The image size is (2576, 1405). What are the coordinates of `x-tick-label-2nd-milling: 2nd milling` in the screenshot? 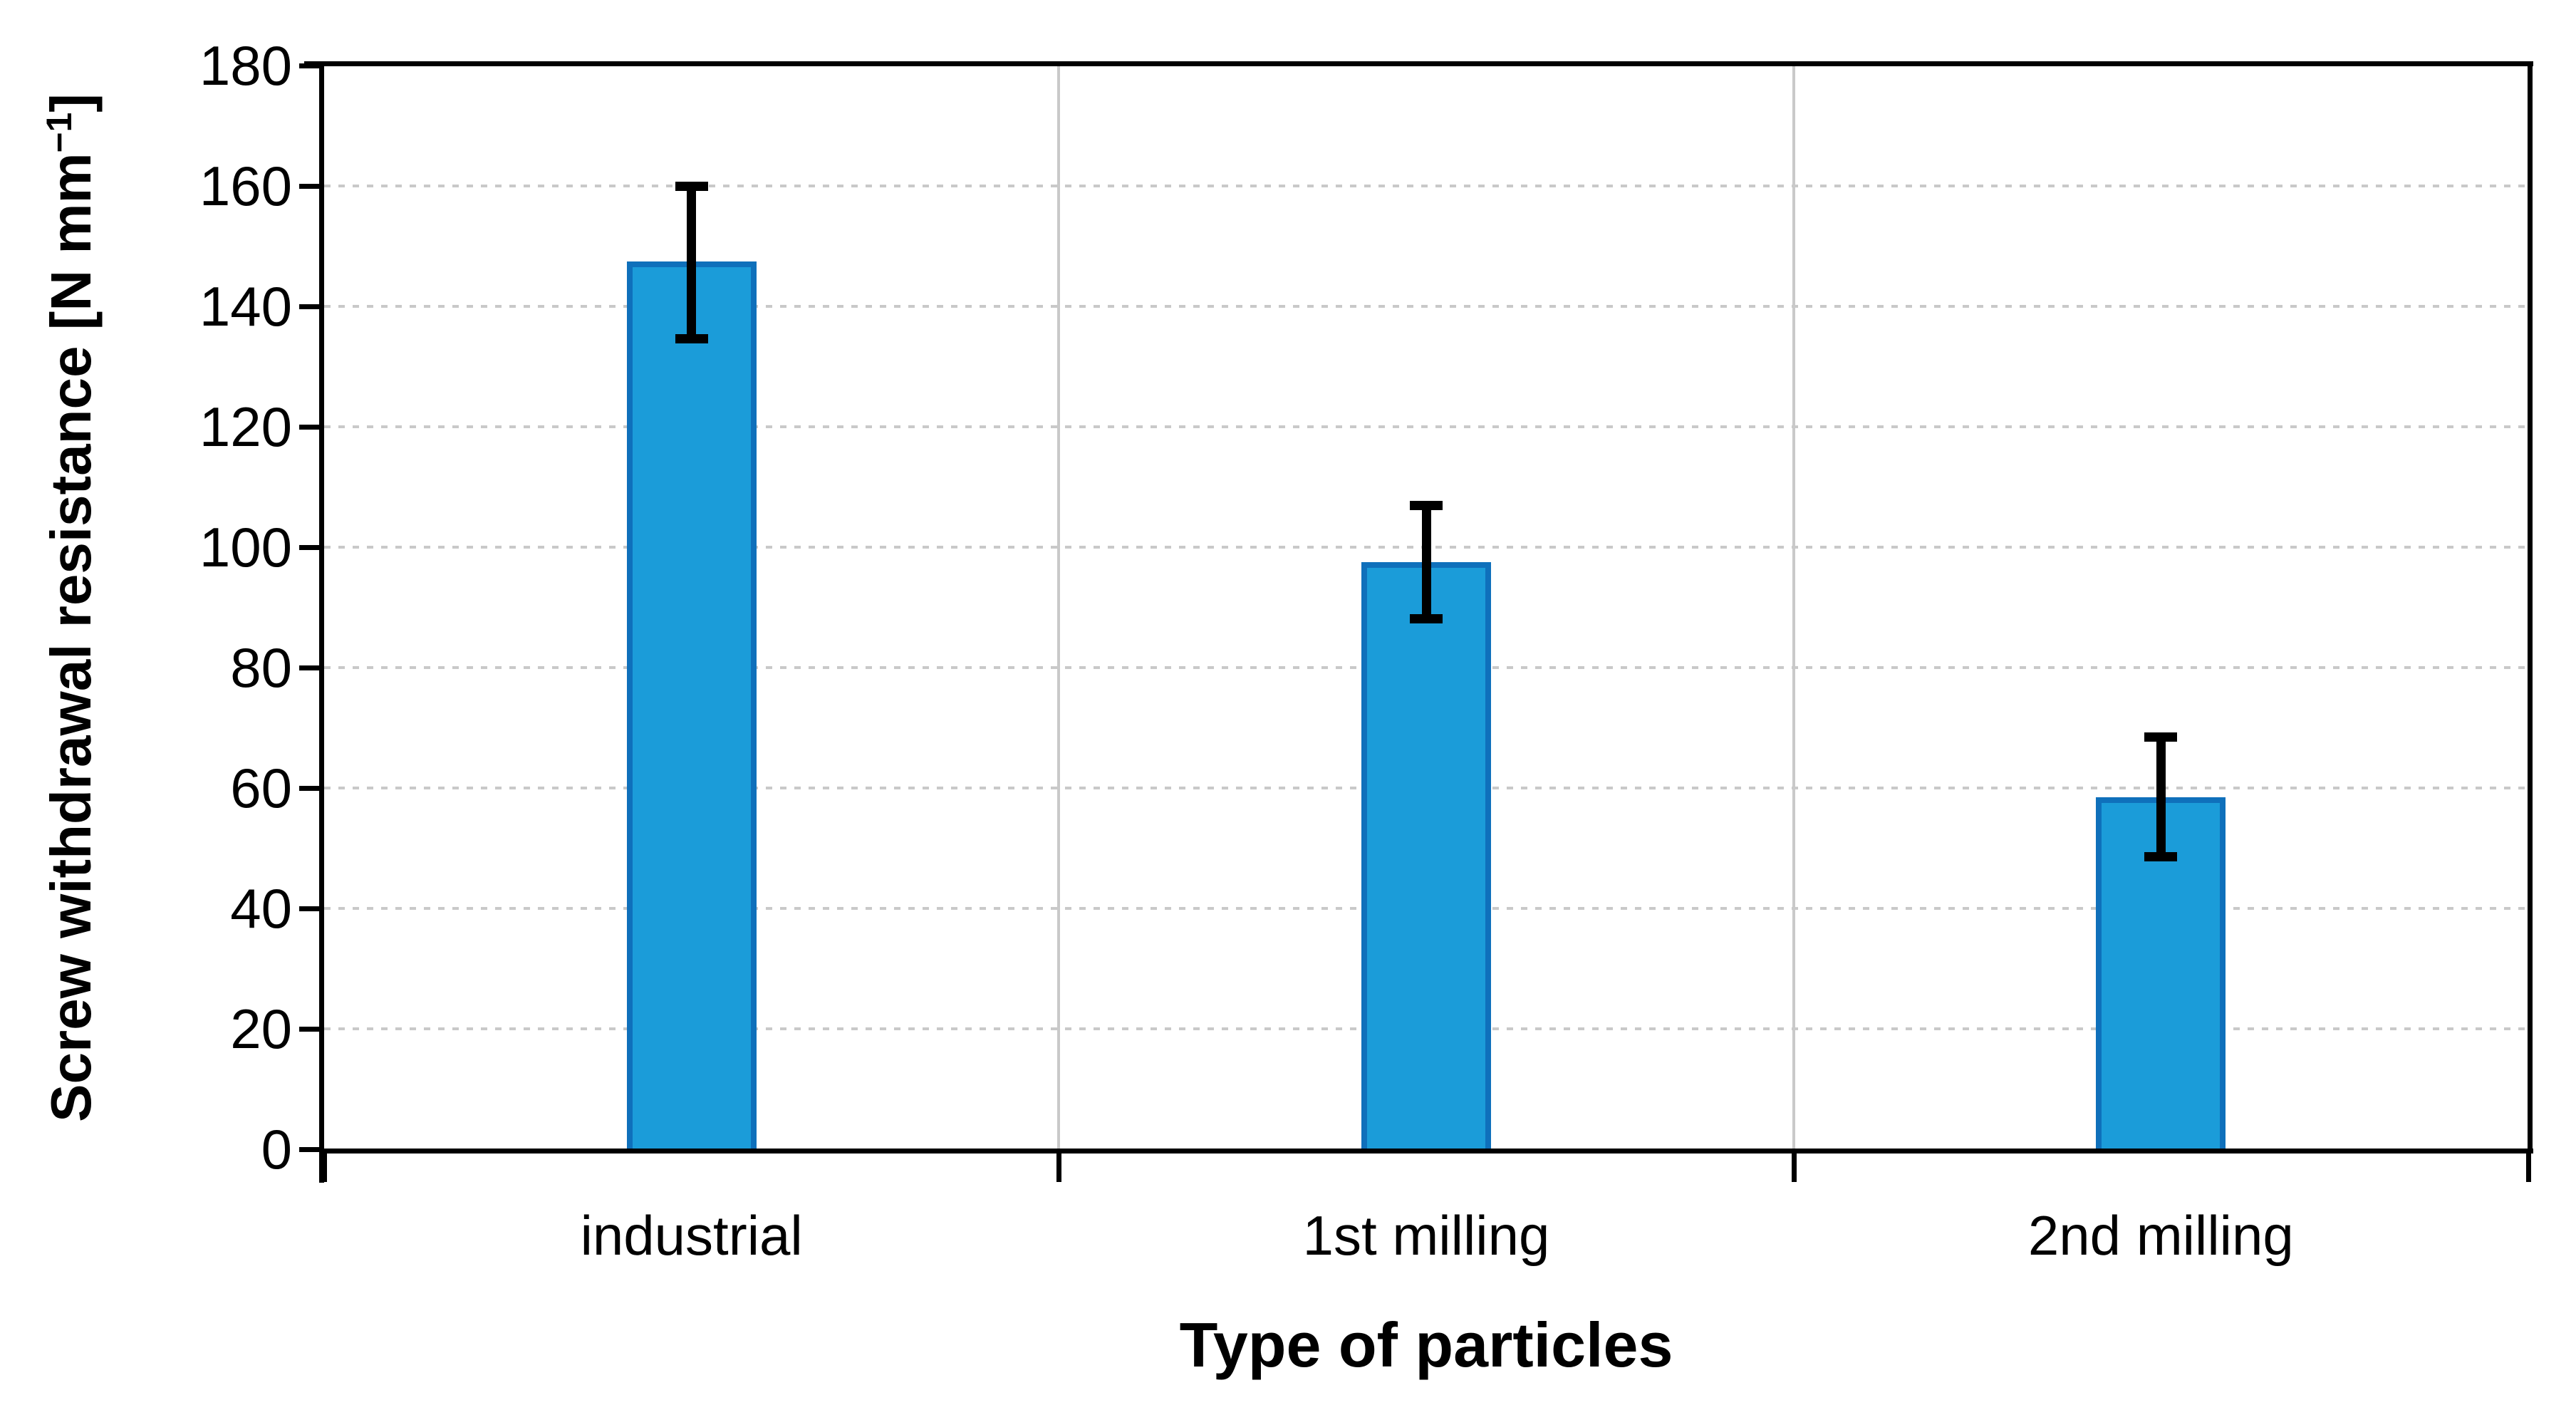 It's located at (2160, 1235).